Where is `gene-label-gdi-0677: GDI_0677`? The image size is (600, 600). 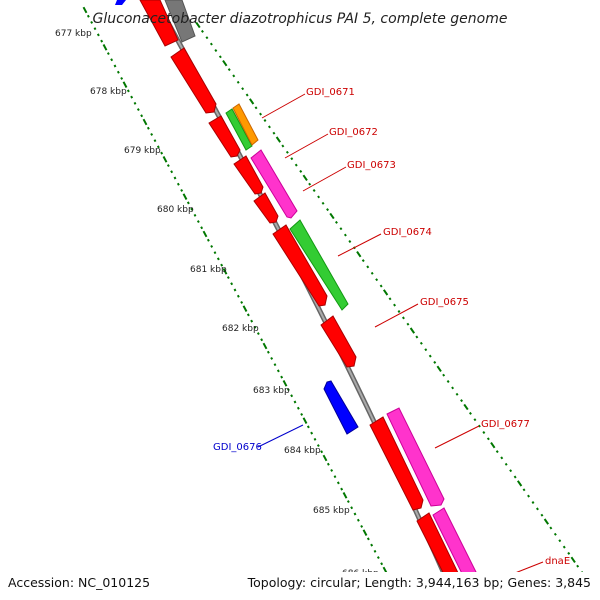 gene-label-gdi-0677: GDI_0677 is located at coordinates (505, 424).